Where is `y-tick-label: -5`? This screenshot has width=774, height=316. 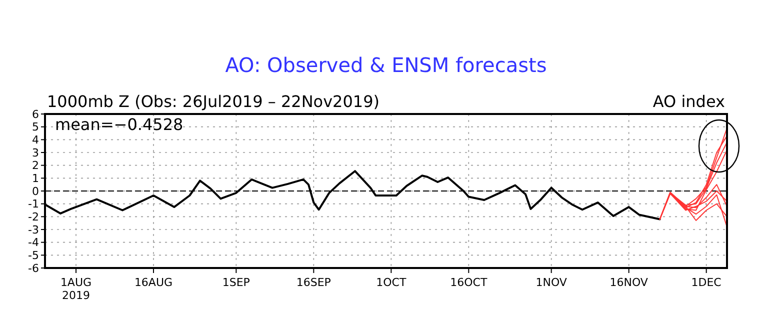
y-tick-label: -5 is located at coordinates (33, 255).